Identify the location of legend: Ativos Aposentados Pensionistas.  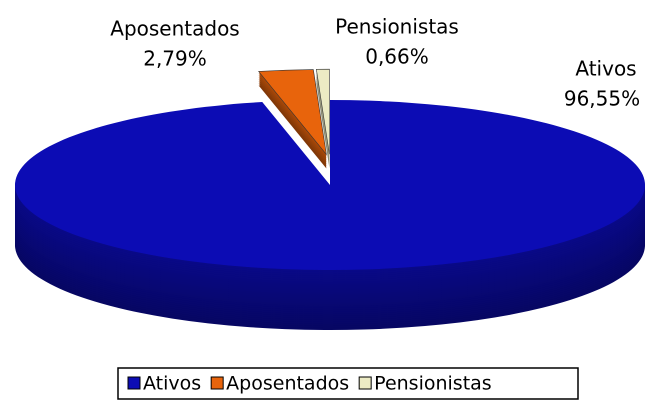
(348, 383).